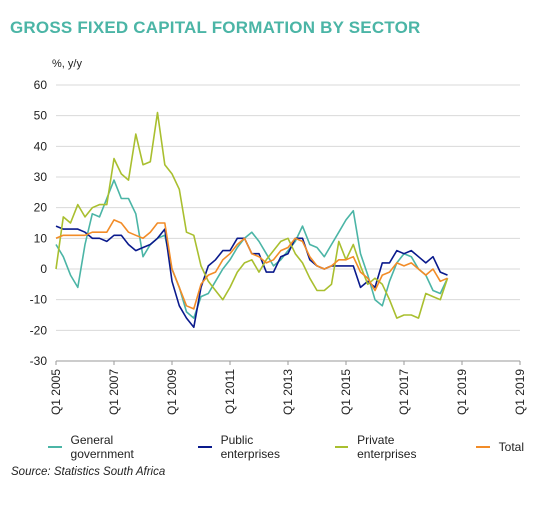 This screenshot has height=510, width=546. I want to click on legend-item-general-government: General government, so click(112, 447).